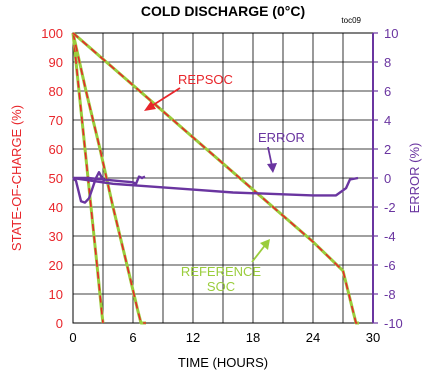 The image size is (428, 373). Describe the element at coordinates (56, 120) in the screenshot. I see `y-left-tick-label: 70` at that location.